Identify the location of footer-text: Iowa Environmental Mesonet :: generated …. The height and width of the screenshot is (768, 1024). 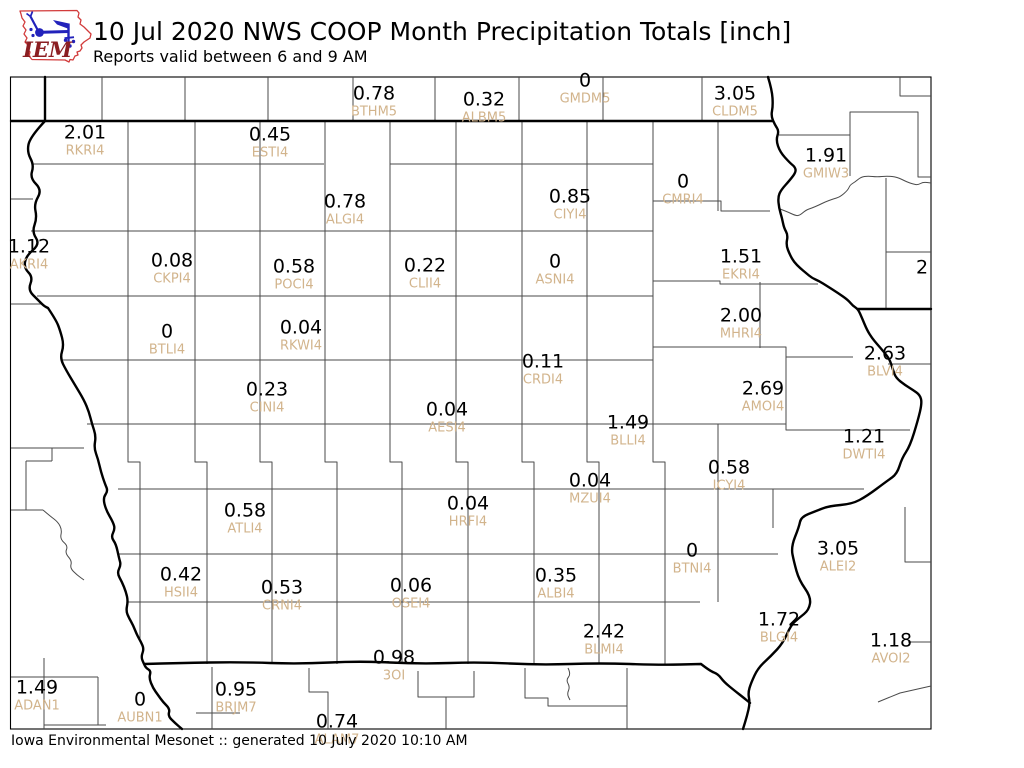
(239, 741).